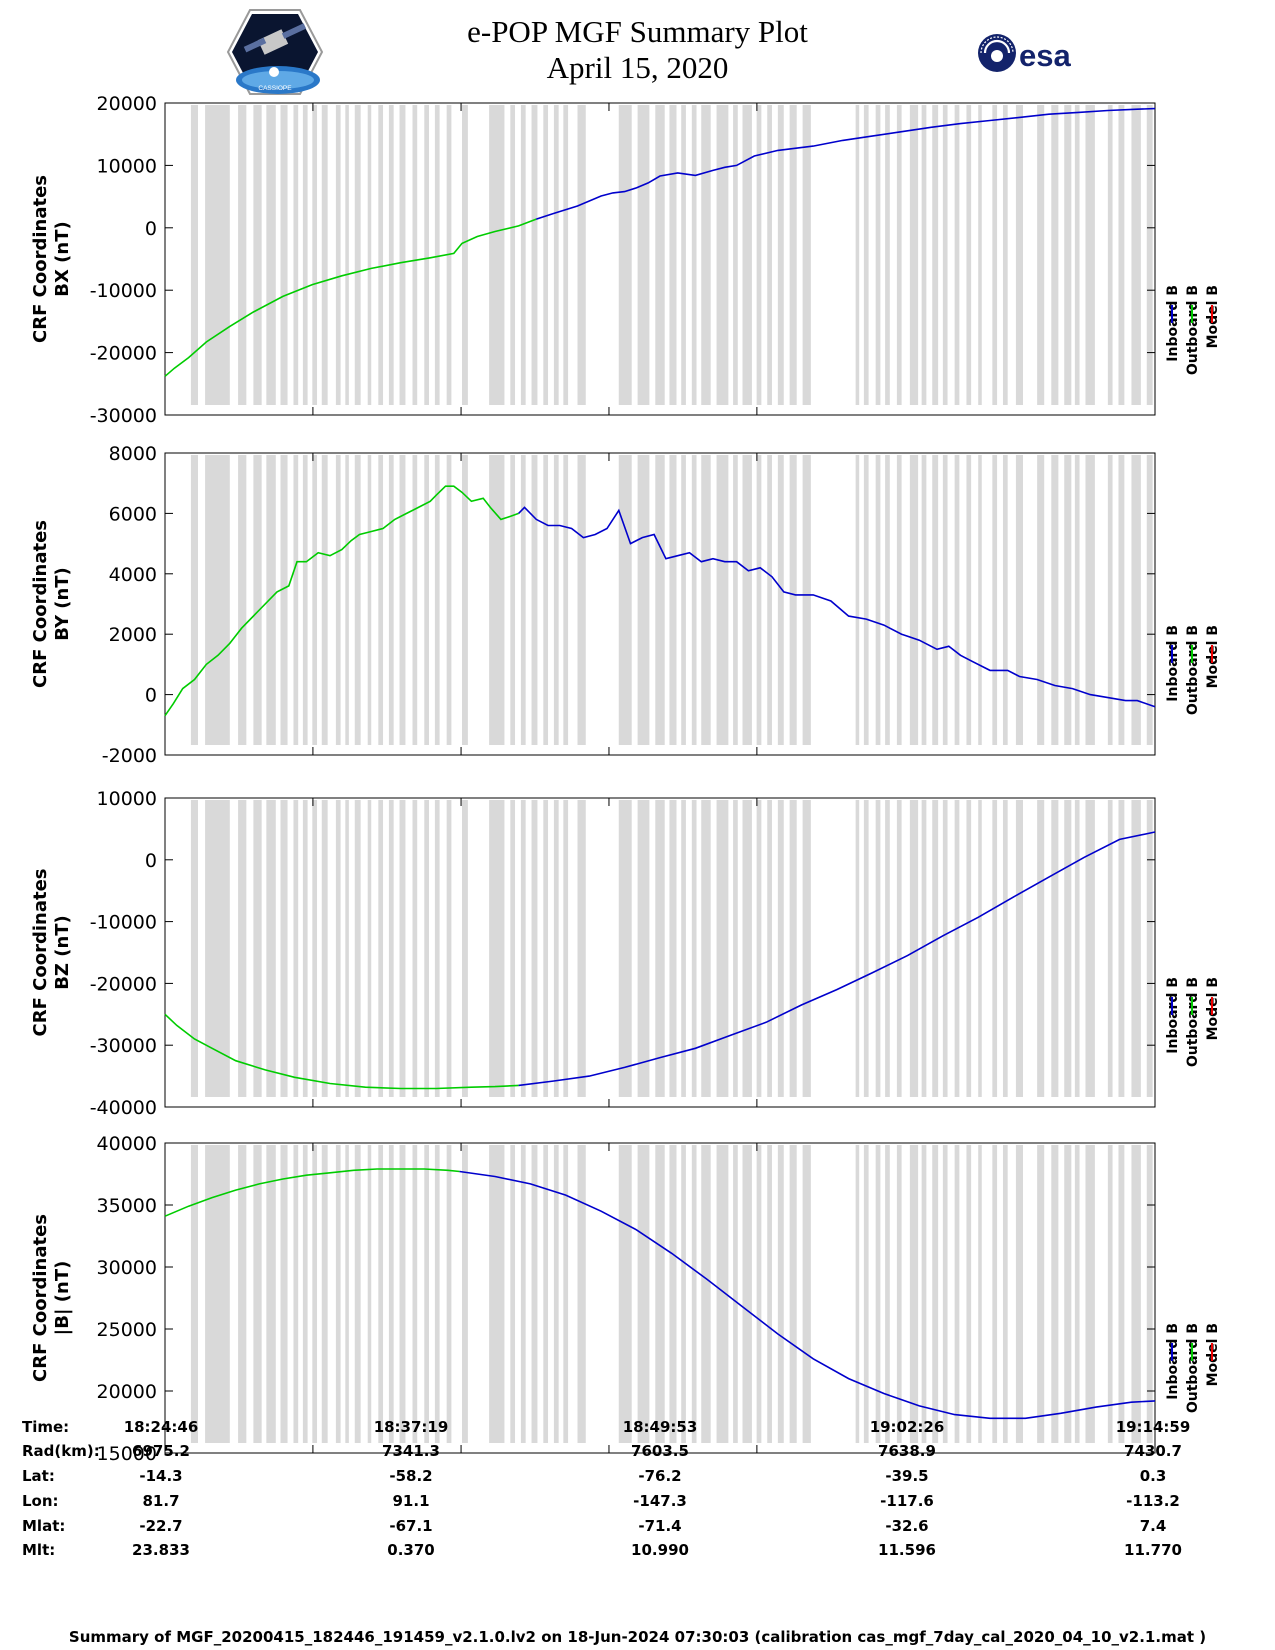  Describe the element at coordinates (127, 1330) in the screenshot. I see `y-tick-label: 25000` at that location.